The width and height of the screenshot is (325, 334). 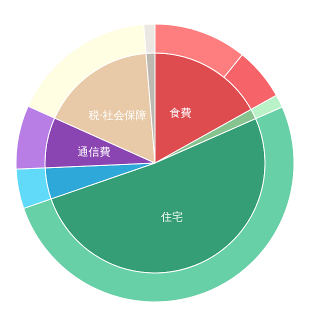 What do you see at coordinates (94, 152) in the screenshot?
I see `slice-label: 通信費` at bounding box center [94, 152].